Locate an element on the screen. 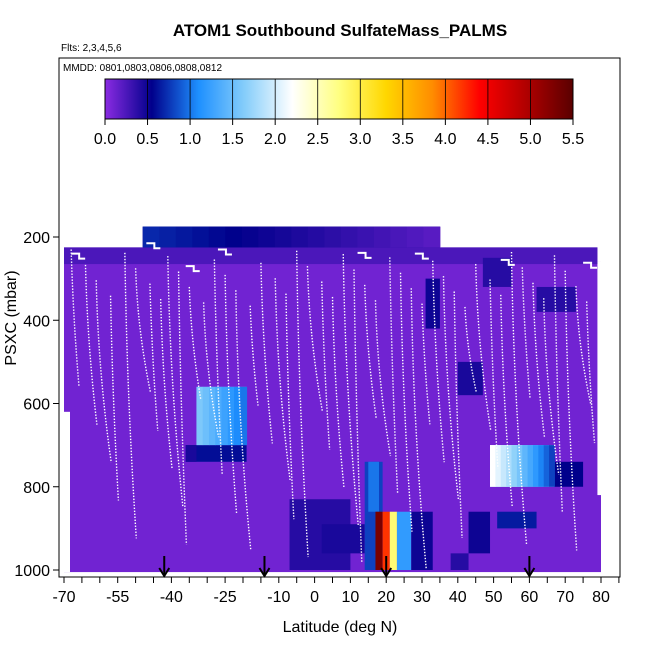  colorbar-tick-label: 3.5 is located at coordinates (403, 139).